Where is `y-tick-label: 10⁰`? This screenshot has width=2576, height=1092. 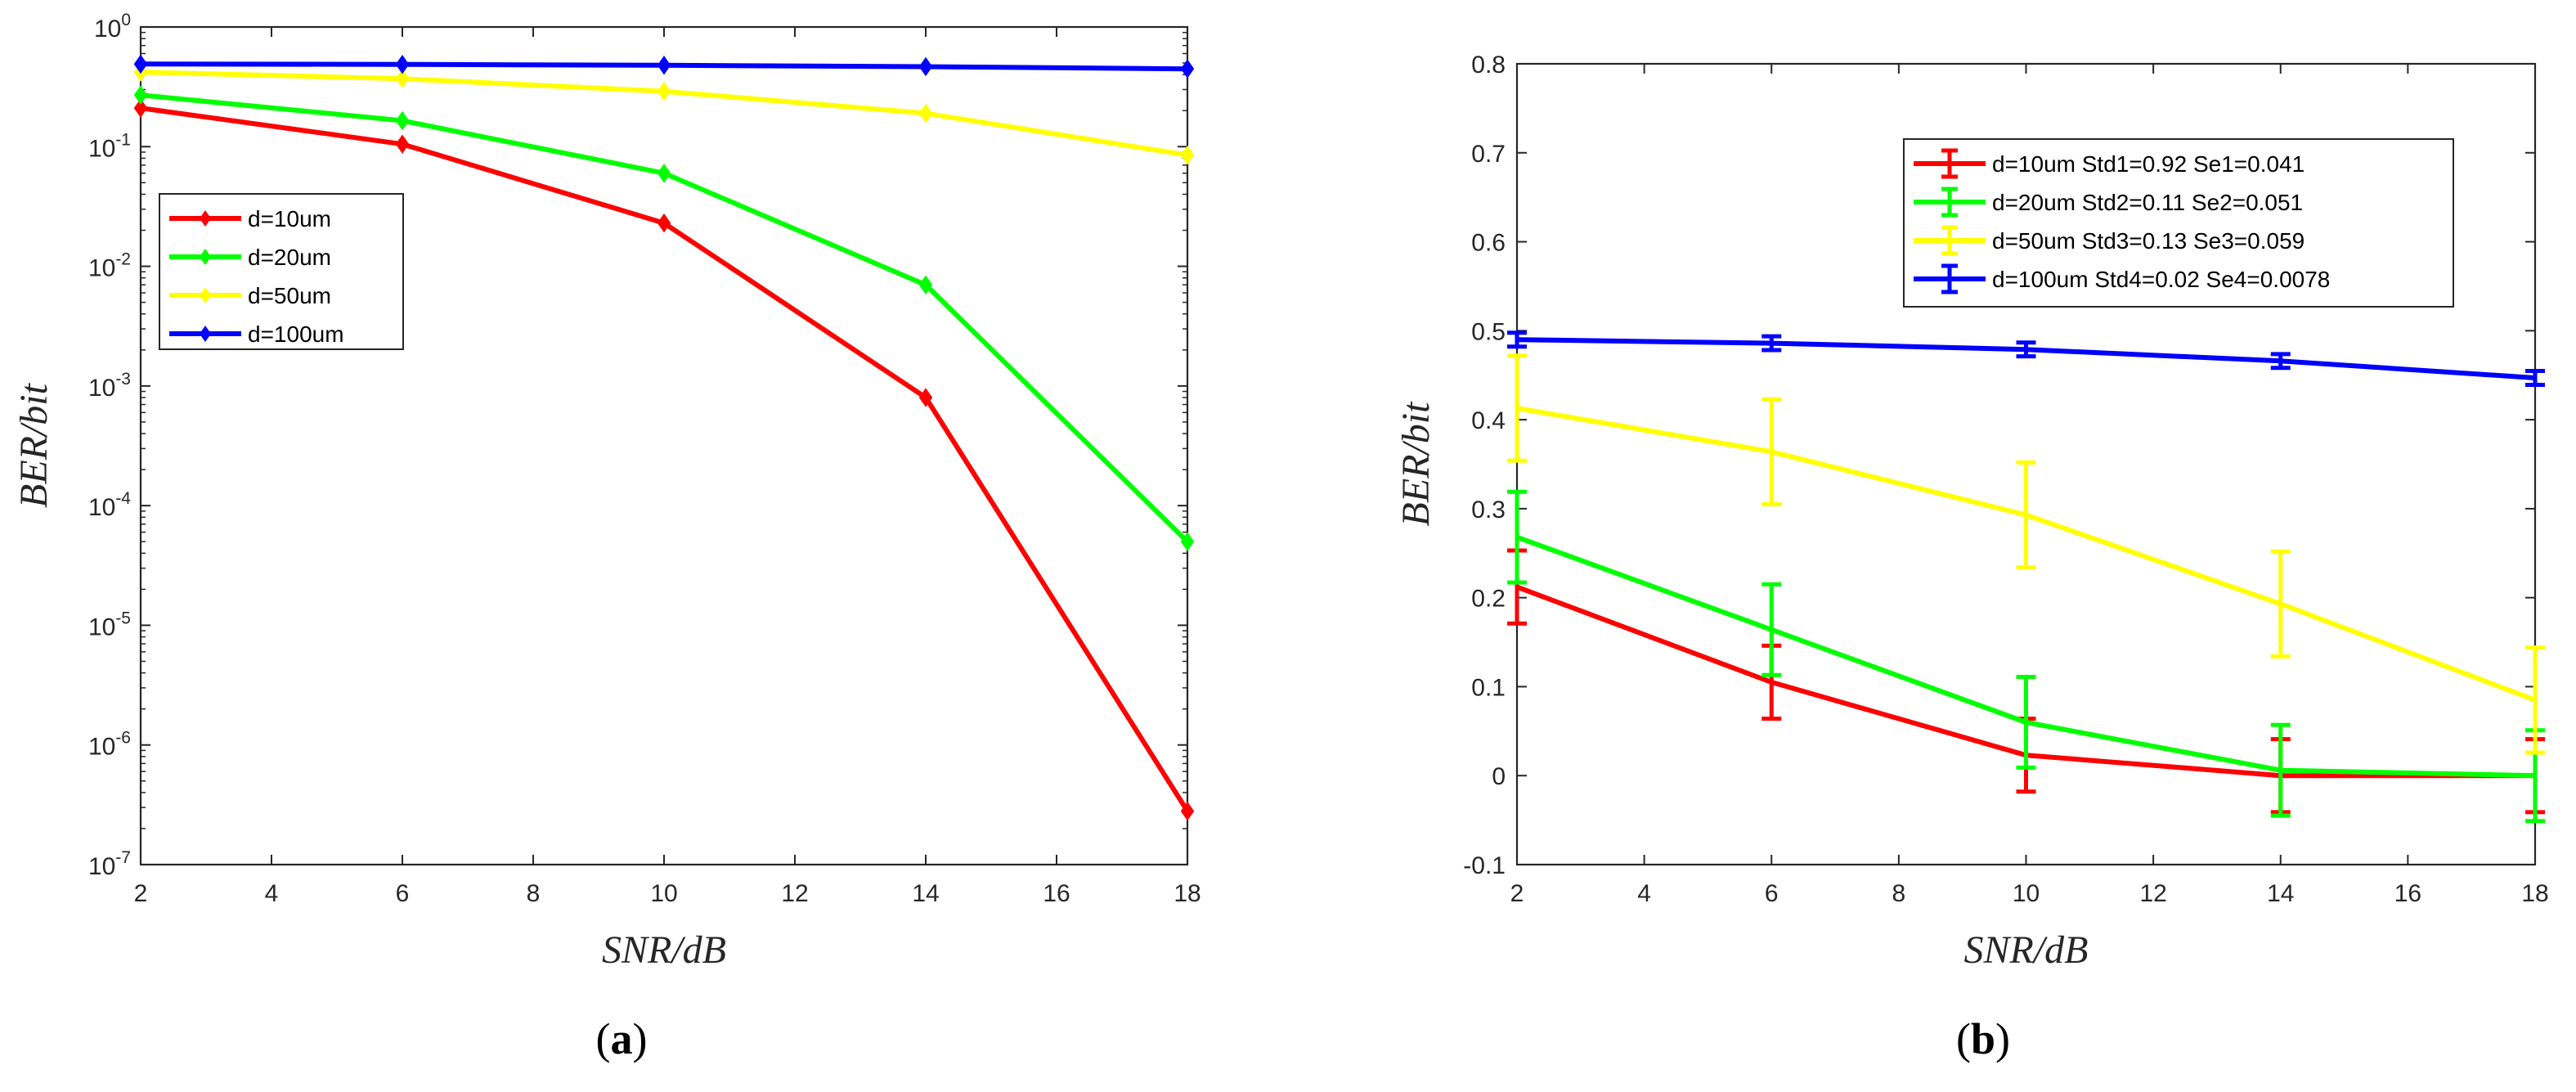
y-tick-label: 10⁰ is located at coordinates (112, 27).